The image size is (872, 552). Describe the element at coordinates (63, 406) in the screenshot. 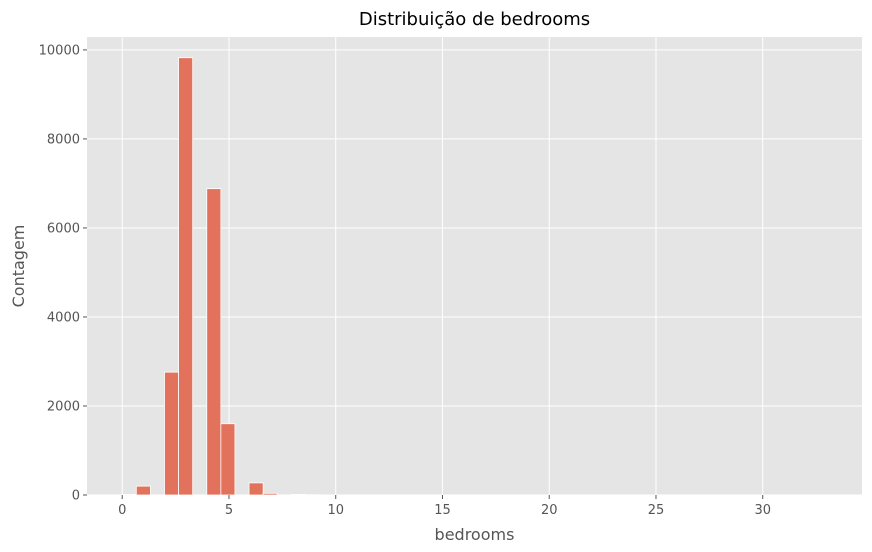

I see `y-tick-label: 2000` at that location.